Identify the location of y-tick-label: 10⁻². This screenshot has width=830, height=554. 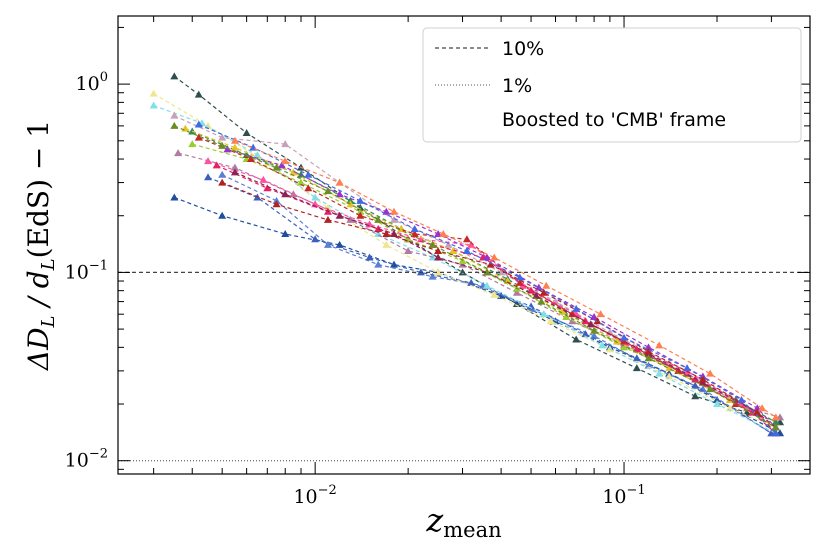
(86, 459).